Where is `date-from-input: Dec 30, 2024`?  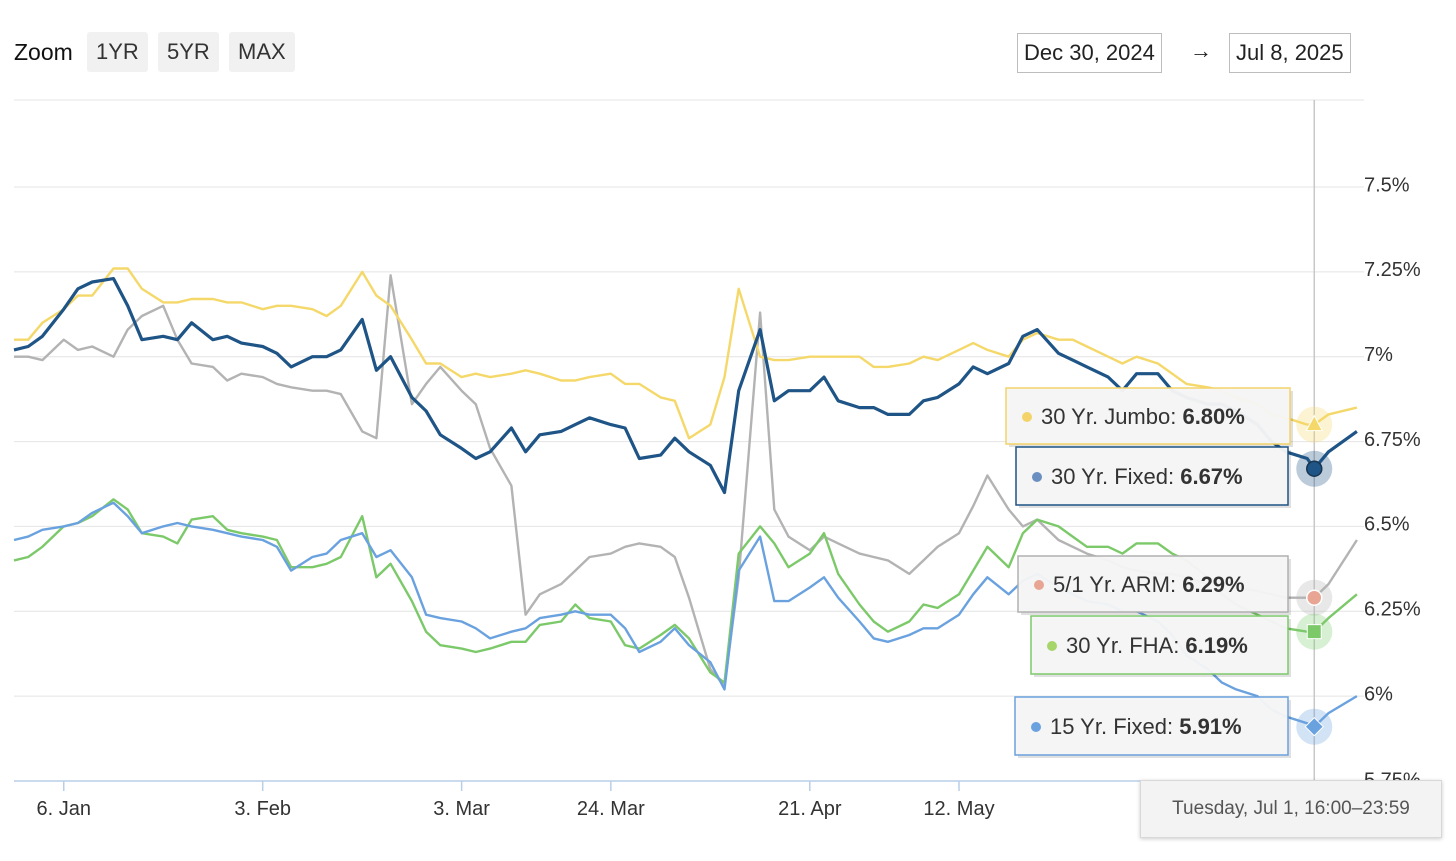 date-from-input: Dec 30, 2024 is located at coordinates (1089, 53).